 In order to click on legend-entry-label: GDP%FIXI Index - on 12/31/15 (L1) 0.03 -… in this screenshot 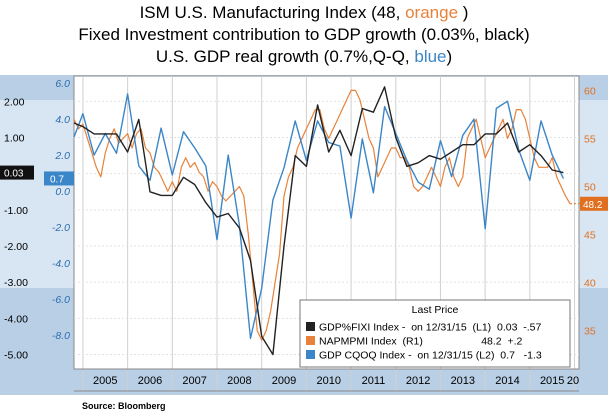, I will do `click(430, 328)`.